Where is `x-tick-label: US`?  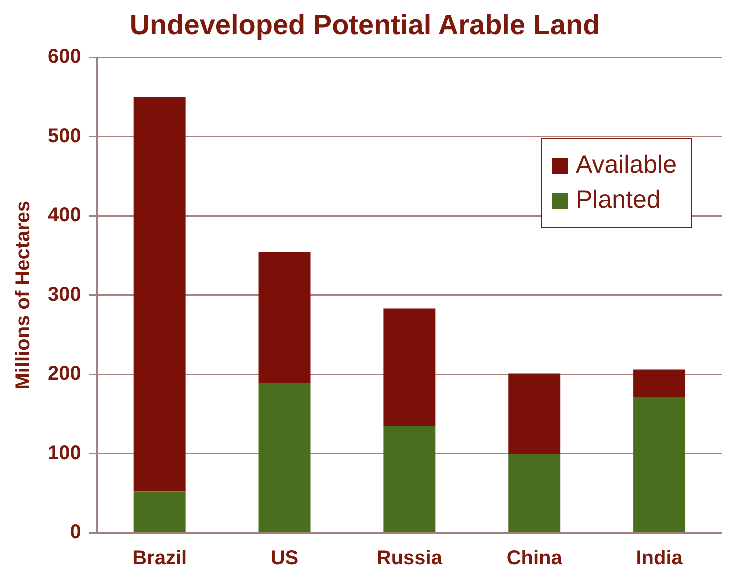 x-tick-label: US is located at coordinates (284, 559).